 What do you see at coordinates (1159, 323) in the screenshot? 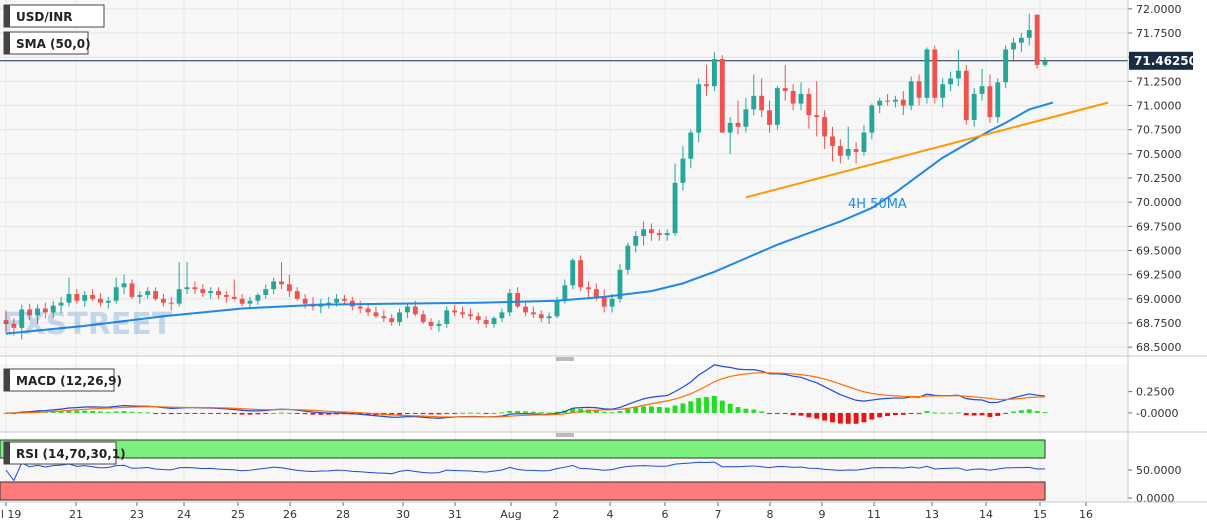
I see `price-tick-label: 68.7500` at bounding box center [1159, 323].